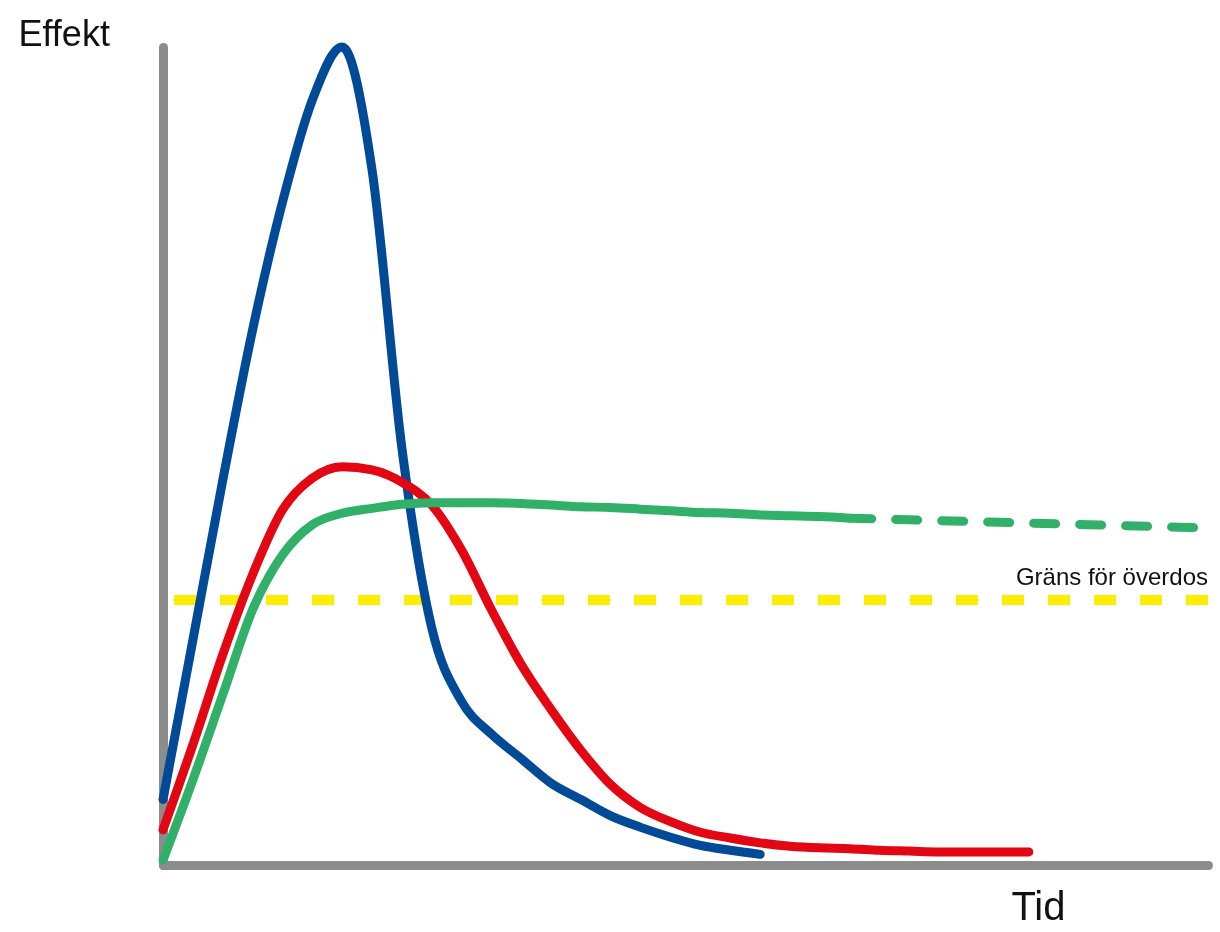 The image size is (1220, 932). Describe the element at coordinates (64, 33) in the screenshot. I see `y-axis-title: Effekt` at that location.